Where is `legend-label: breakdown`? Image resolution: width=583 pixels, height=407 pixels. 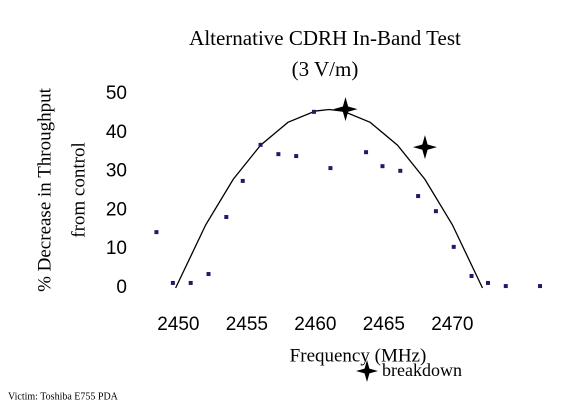
legend-label: breakdown is located at coordinates (422, 370).